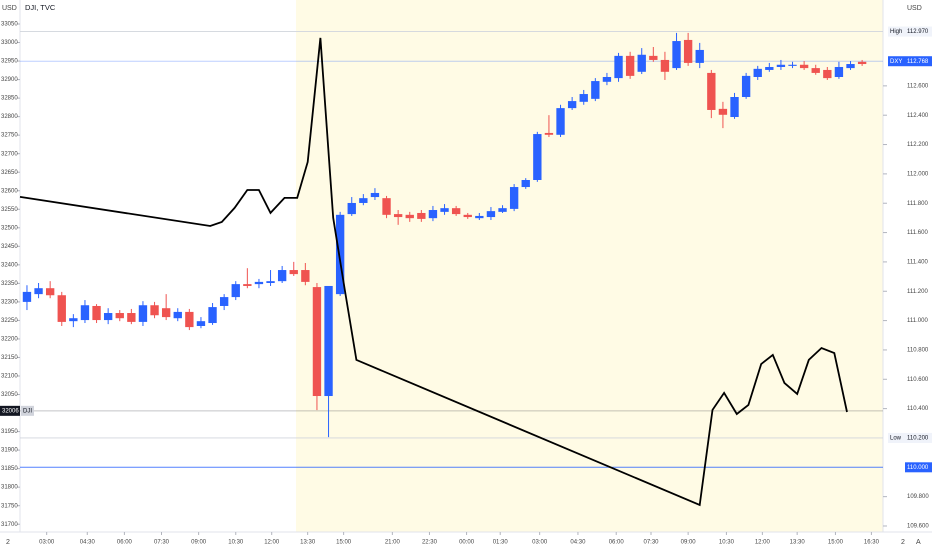  I want to click on corner-label: A, so click(918, 542).